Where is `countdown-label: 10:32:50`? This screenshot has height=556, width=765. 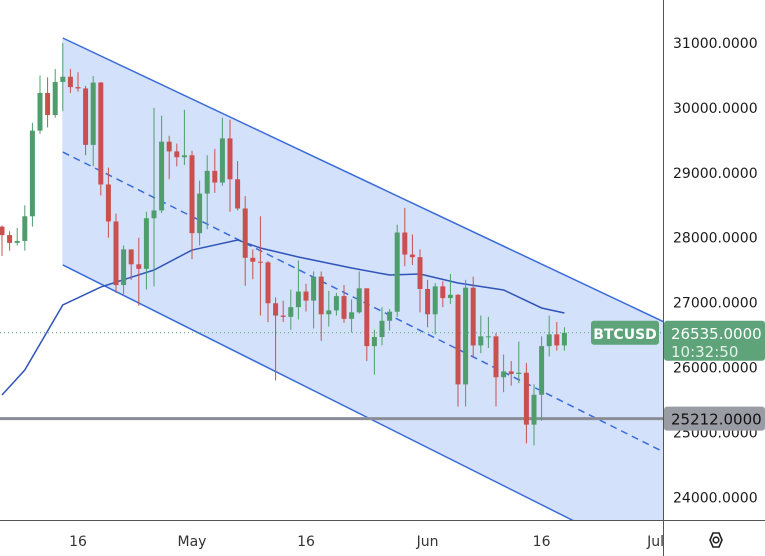 countdown-label: 10:32:50 is located at coordinates (704, 352).